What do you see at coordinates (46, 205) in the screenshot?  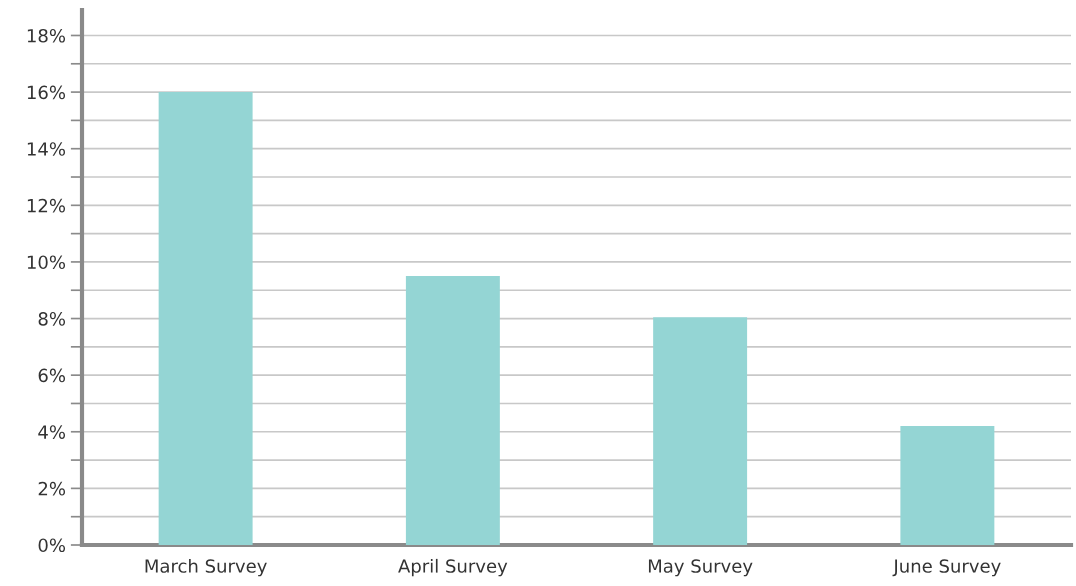 I see `y-tick-label: 12%` at bounding box center [46, 205].